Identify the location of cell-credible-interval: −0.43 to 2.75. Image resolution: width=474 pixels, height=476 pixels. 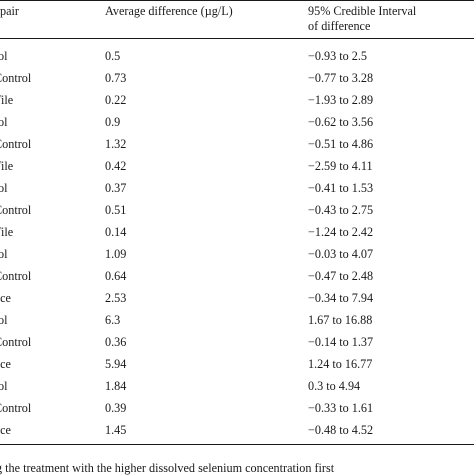
(341, 210).